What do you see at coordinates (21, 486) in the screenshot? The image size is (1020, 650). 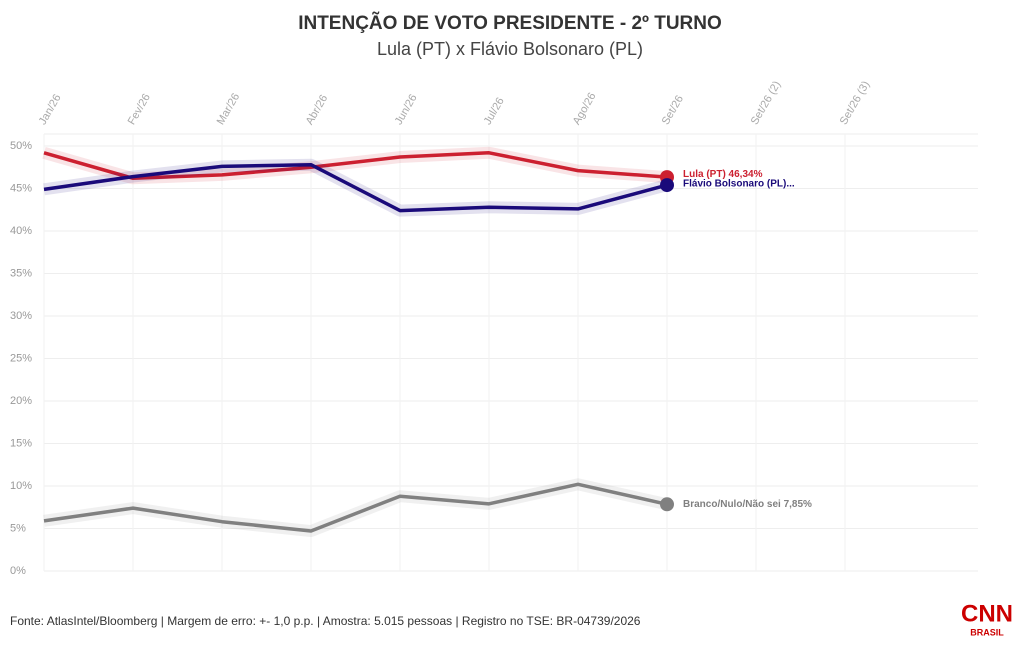 I see `y-tick-label: 10%` at bounding box center [21, 486].